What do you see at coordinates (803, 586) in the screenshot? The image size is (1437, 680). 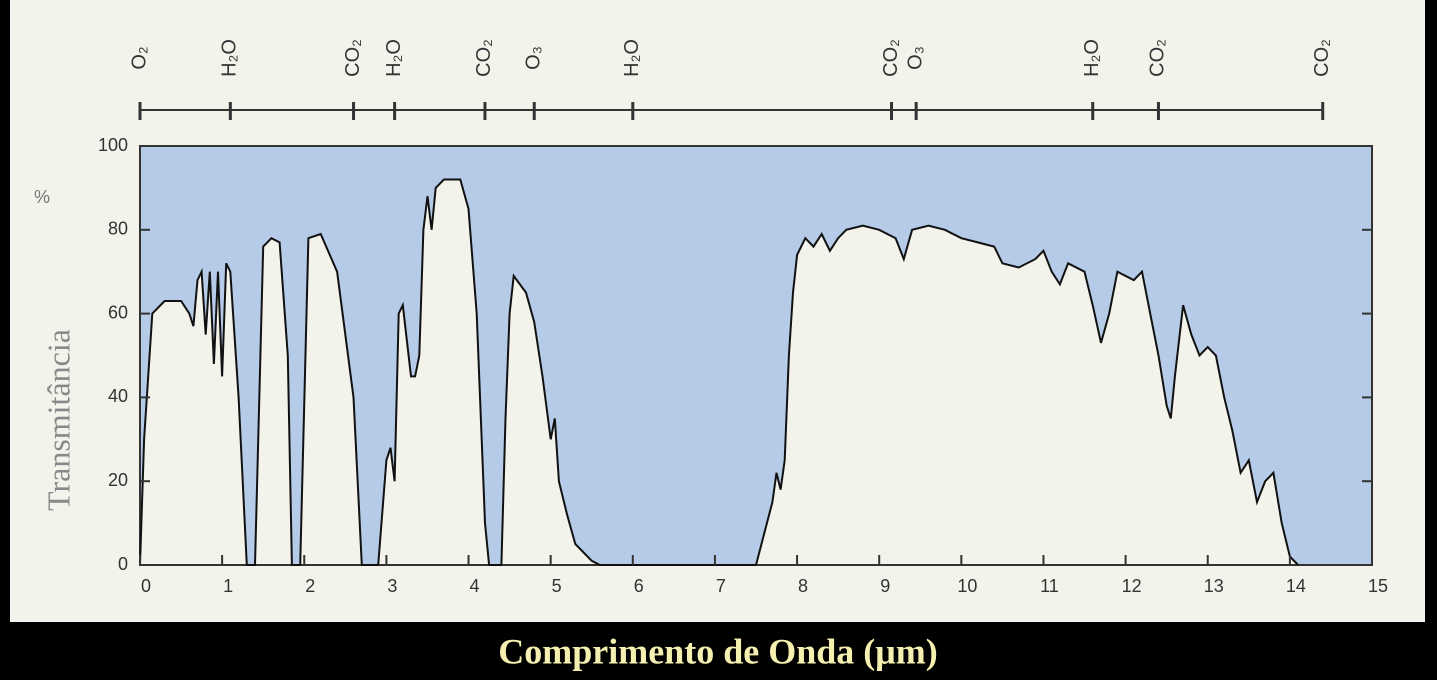 I see `x-tick-label: 8` at bounding box center [803, 586].